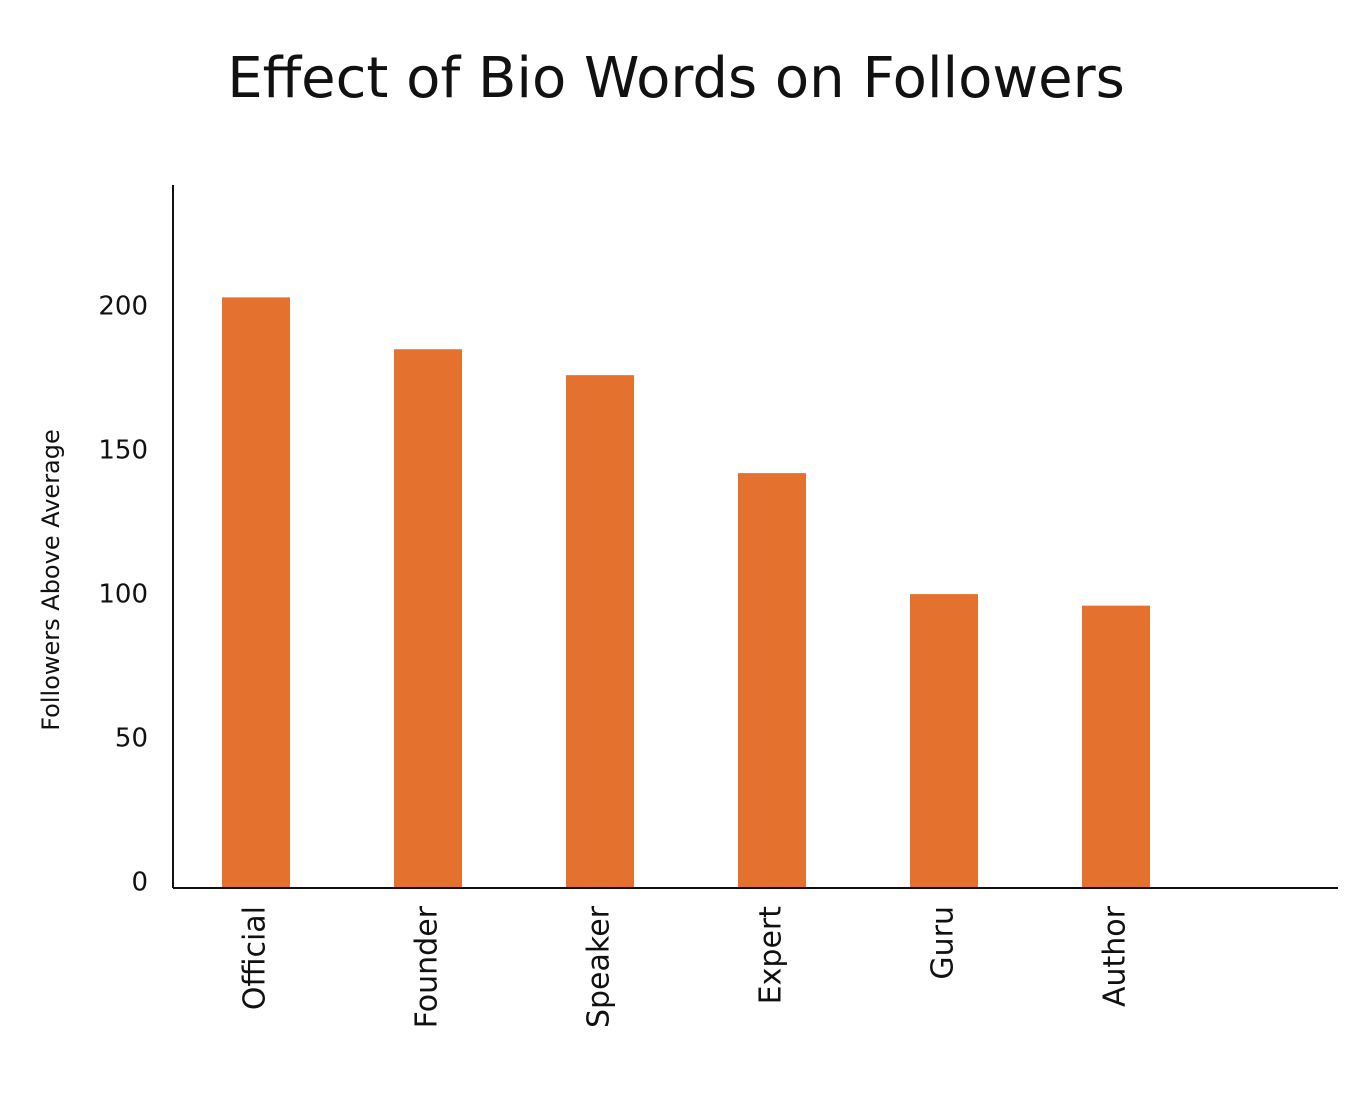  What do you see at coordinates (123, 450) in the screenshot?
I see `y-tick-label: 150` at bounding box center [123, 450].